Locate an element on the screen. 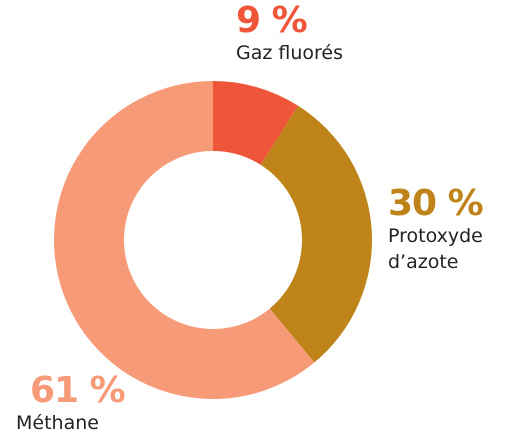 The image size is (512, 438). value-label: 61 % is located at coordinates (78, 390).